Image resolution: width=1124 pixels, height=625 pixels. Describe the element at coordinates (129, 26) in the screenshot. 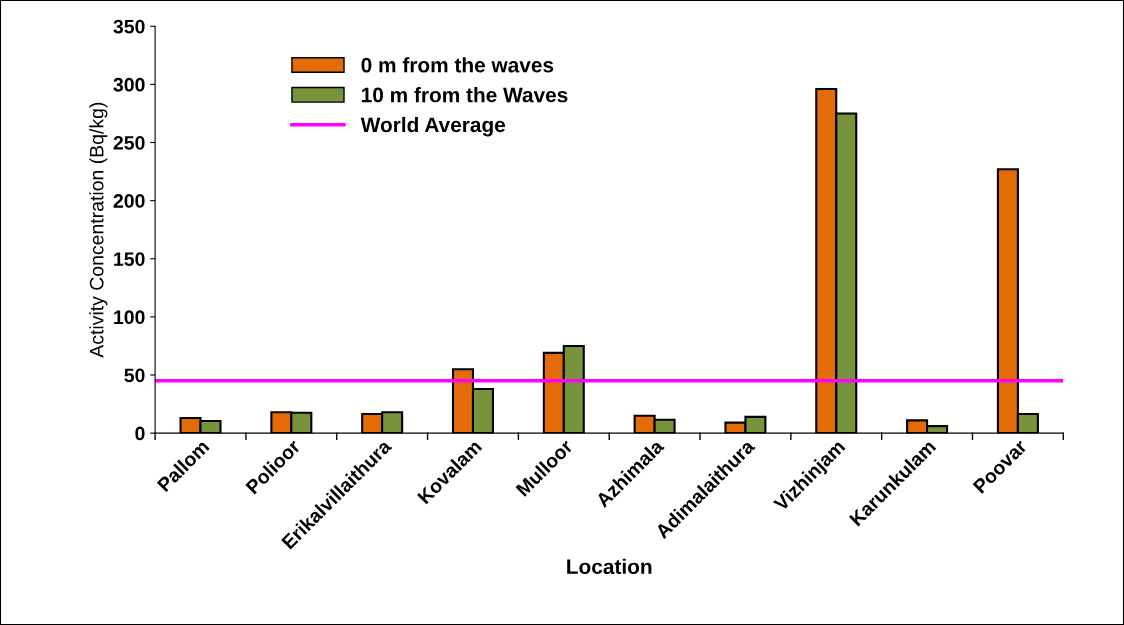

I see `y-tick-label: 350` at that location.